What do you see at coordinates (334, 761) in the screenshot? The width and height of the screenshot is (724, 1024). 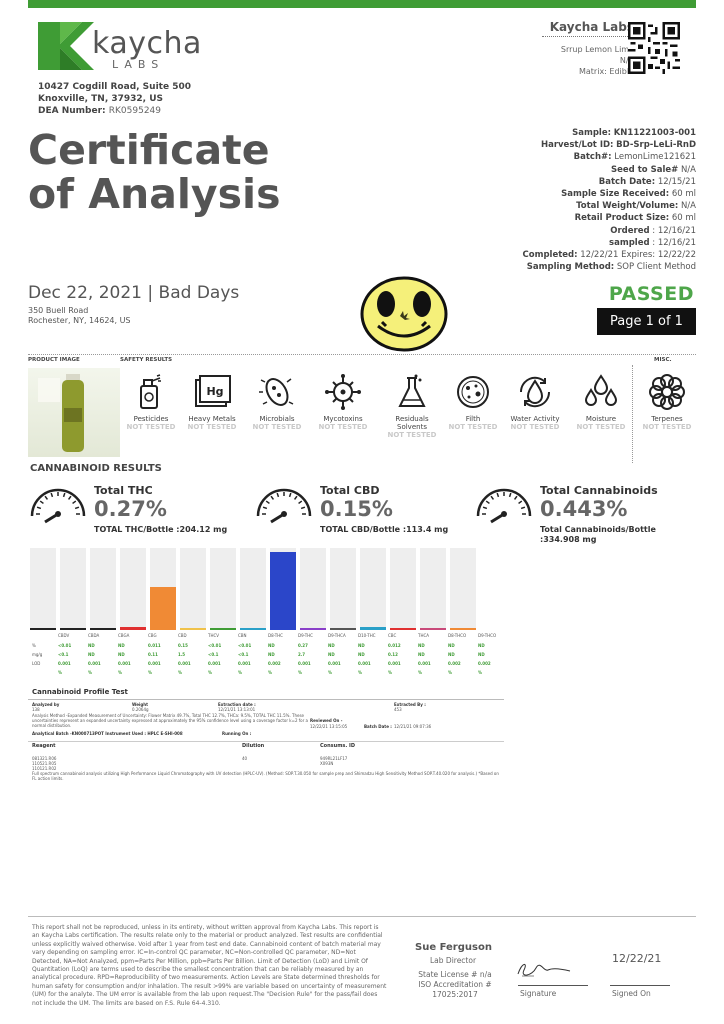 I see `consums-value: 949RL21LF17 X093N` at bounding box center [334, 761].